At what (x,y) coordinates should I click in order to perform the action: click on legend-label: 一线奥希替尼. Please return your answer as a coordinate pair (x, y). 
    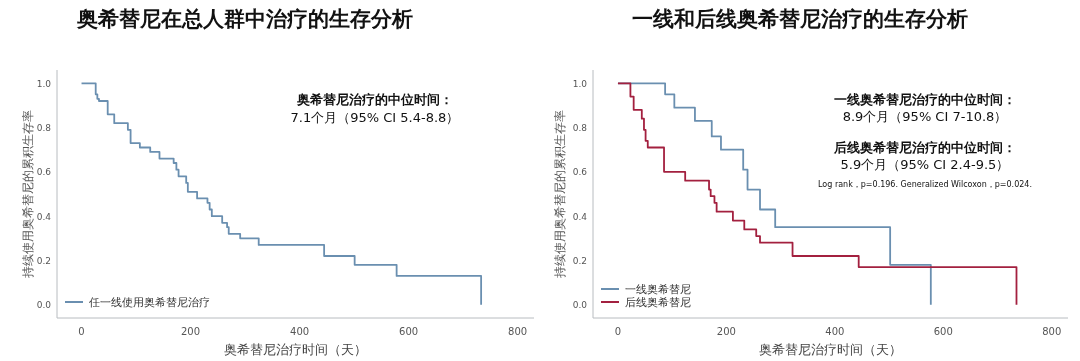
    Looking at the image, I should click on (658, 289).